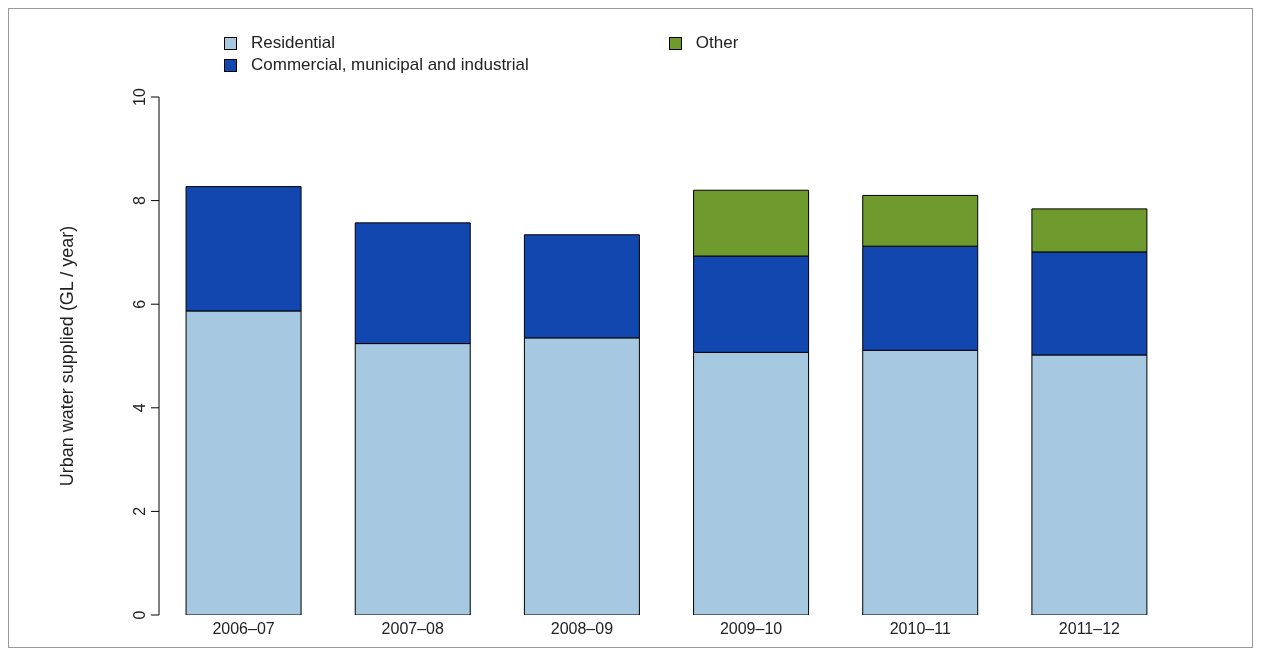 The width and height of the screenshot is (1261, 659). What do you see at coordinates (139, 511) in the screenshot?
I see `y-tick-label: 2` at bounding box center [139, 511].